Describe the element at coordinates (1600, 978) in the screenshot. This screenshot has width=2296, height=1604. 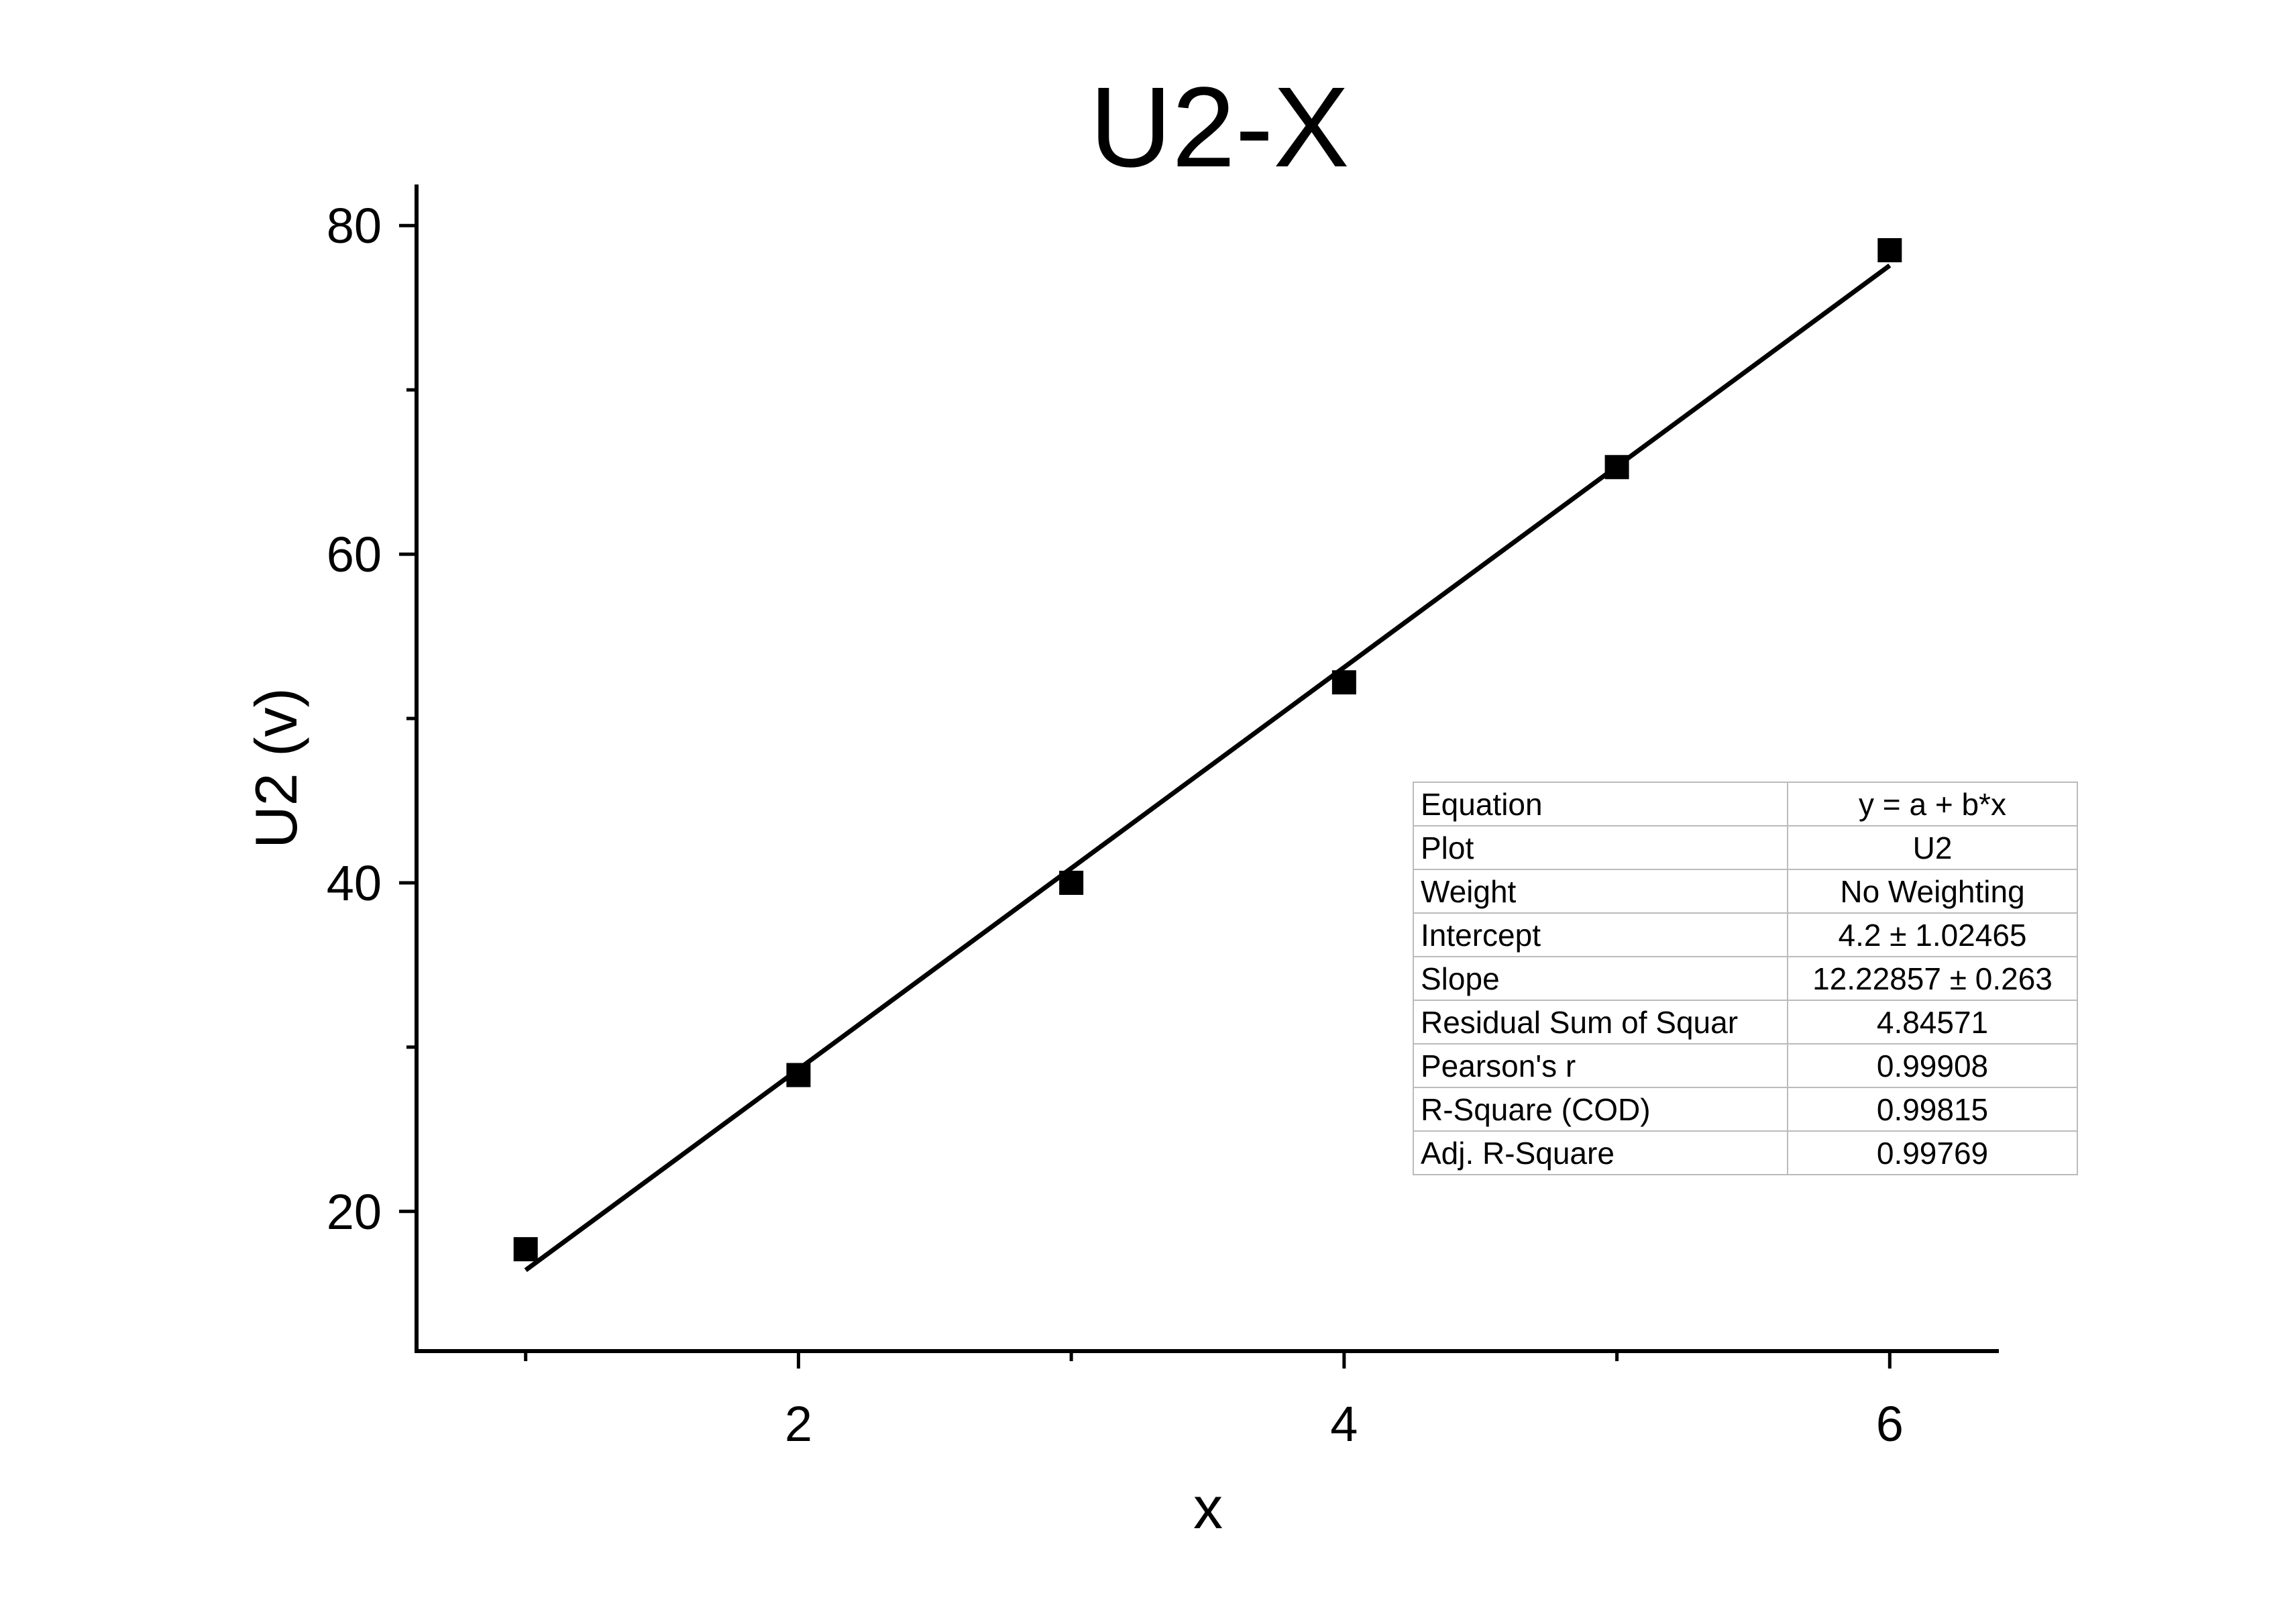
I see `fit-table-key: Slope` at that location.